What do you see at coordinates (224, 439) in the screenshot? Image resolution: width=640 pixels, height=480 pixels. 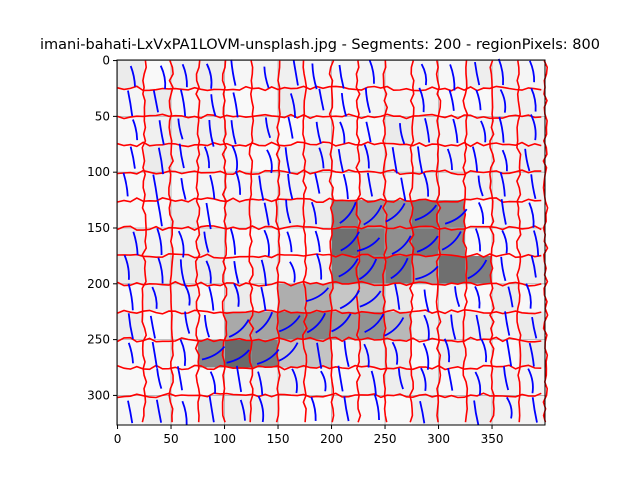 I see `x-tick-label: 100` at bounding box center [224, 439].